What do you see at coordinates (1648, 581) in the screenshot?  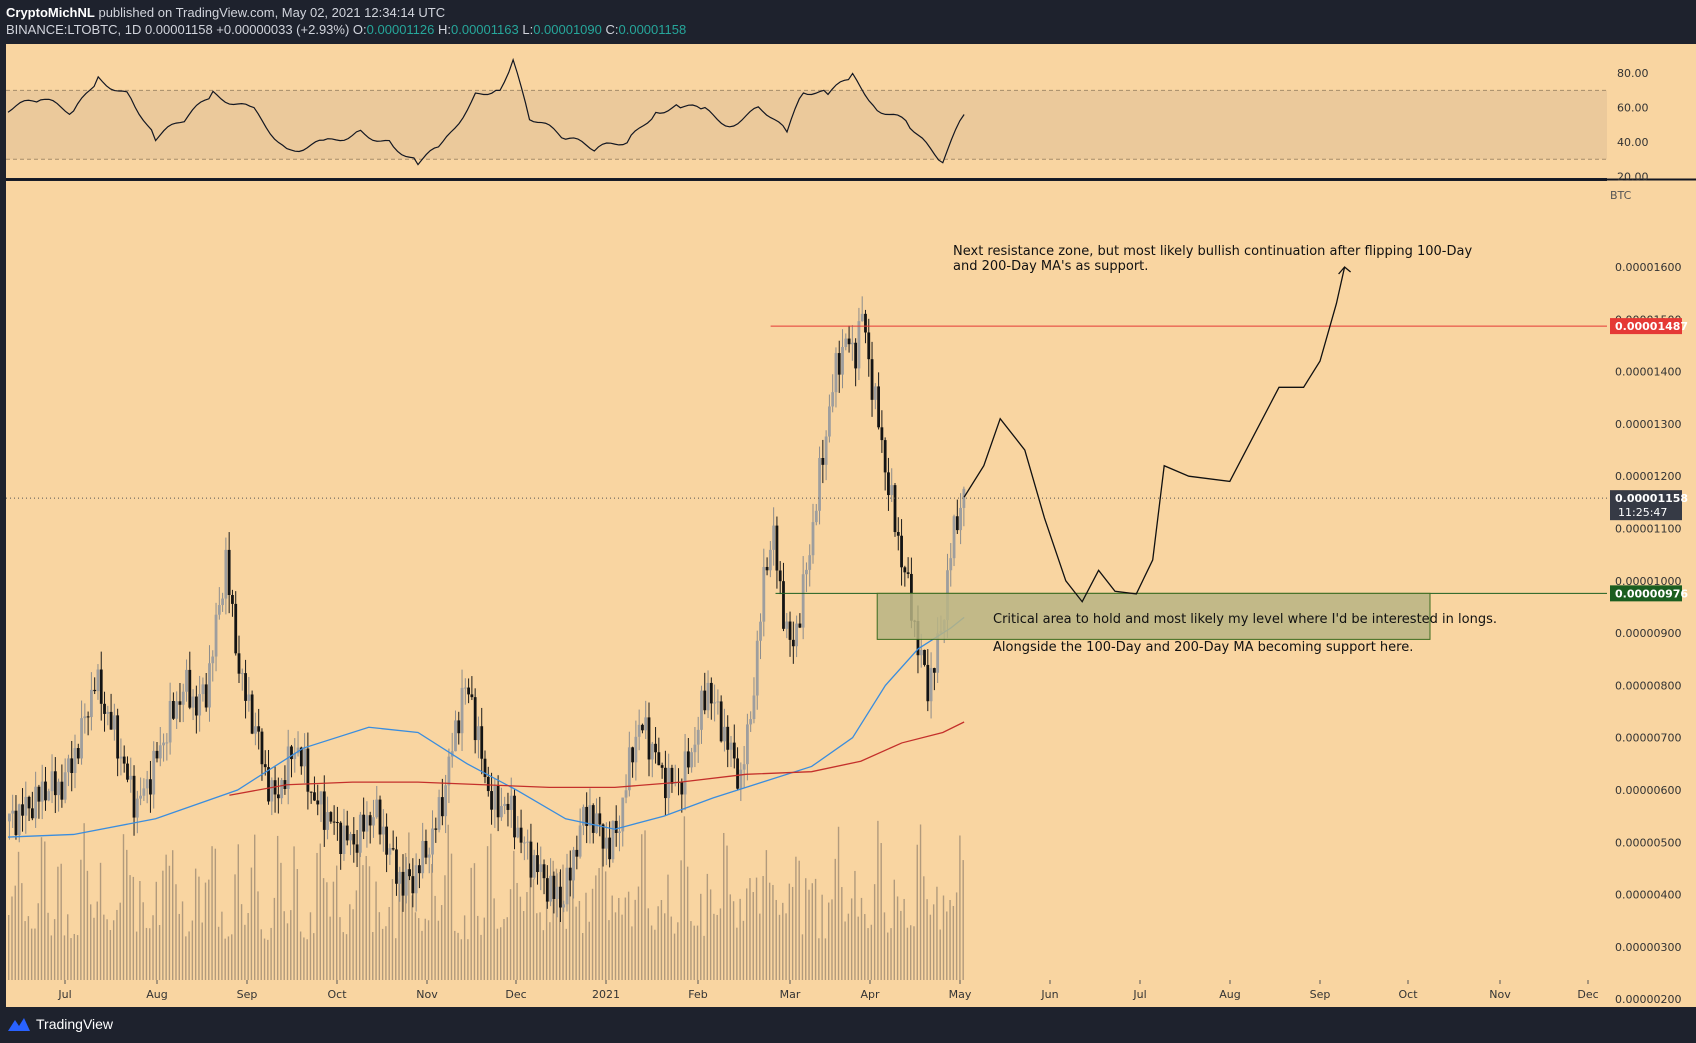 I see `y-tick-label: 0.00001000` at bounding box center [1648, 581].